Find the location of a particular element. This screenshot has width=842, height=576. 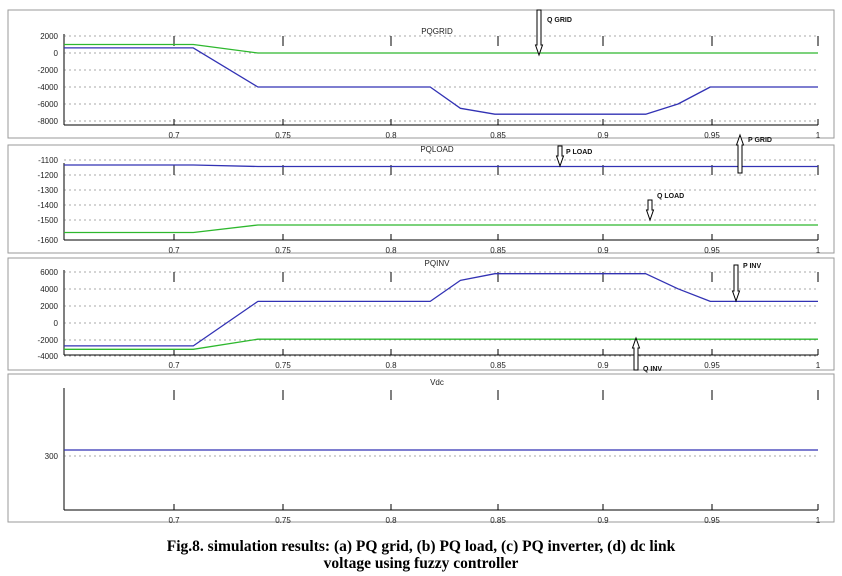

annotation-label: P LOAD is located at coordinates (579, 152).